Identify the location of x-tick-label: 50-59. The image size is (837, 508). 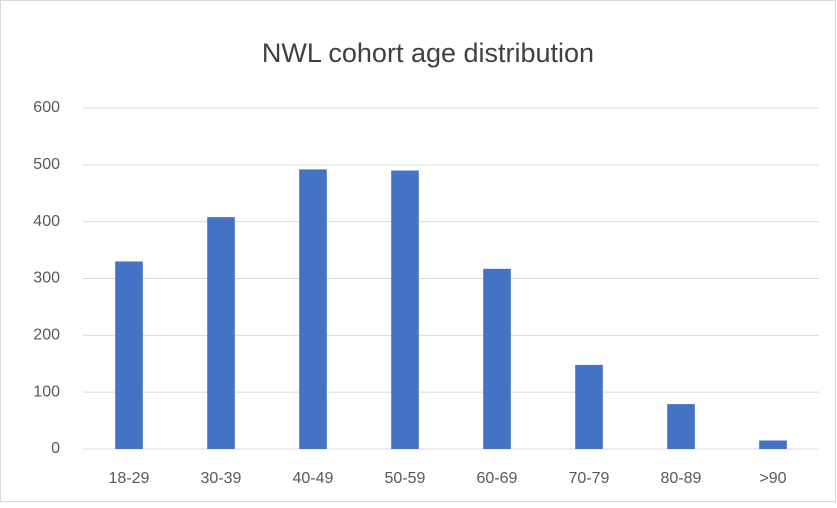
(405, 478).